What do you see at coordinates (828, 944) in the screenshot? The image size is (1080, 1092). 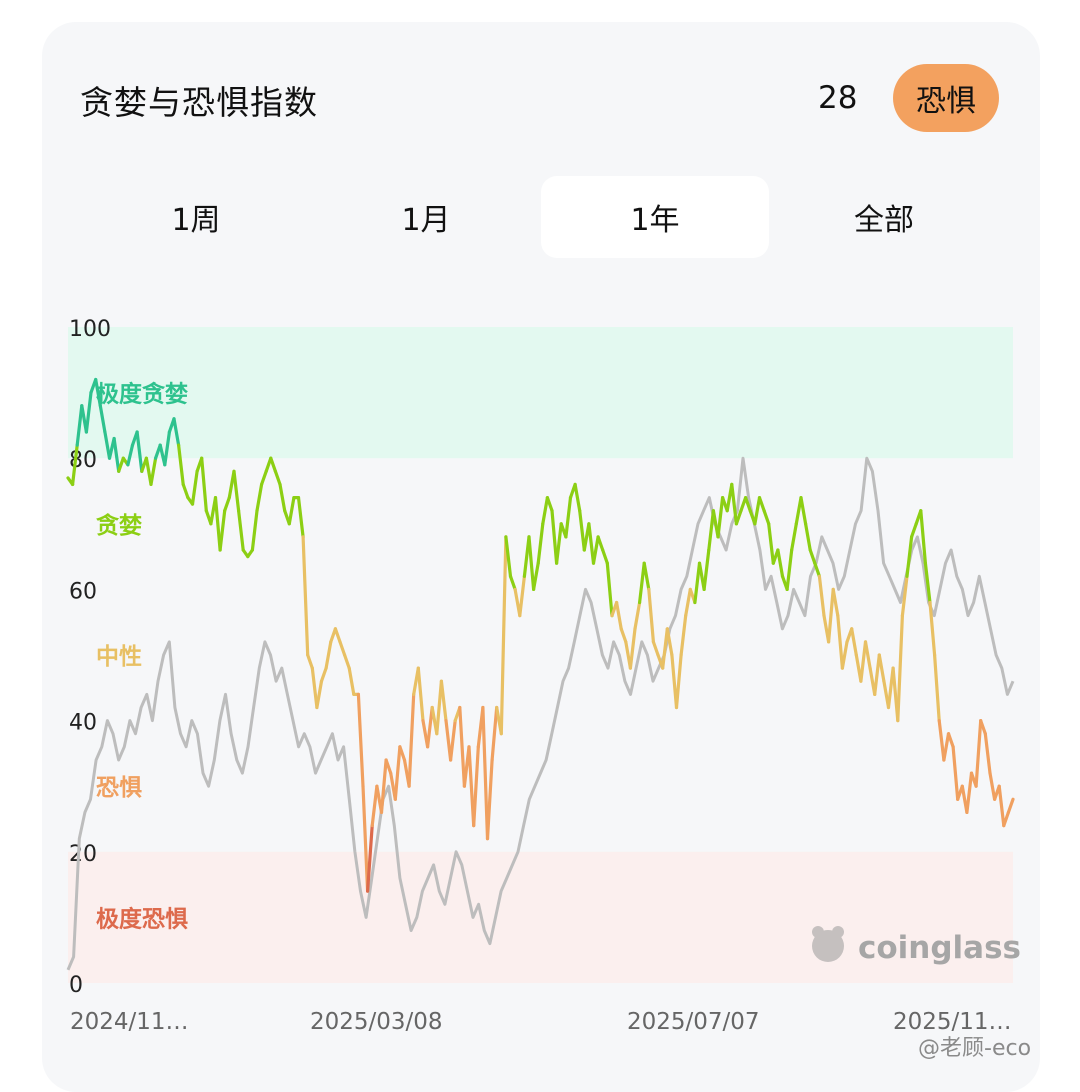 I see `coinglass-logo-icon` at bounding box center [828, 944].